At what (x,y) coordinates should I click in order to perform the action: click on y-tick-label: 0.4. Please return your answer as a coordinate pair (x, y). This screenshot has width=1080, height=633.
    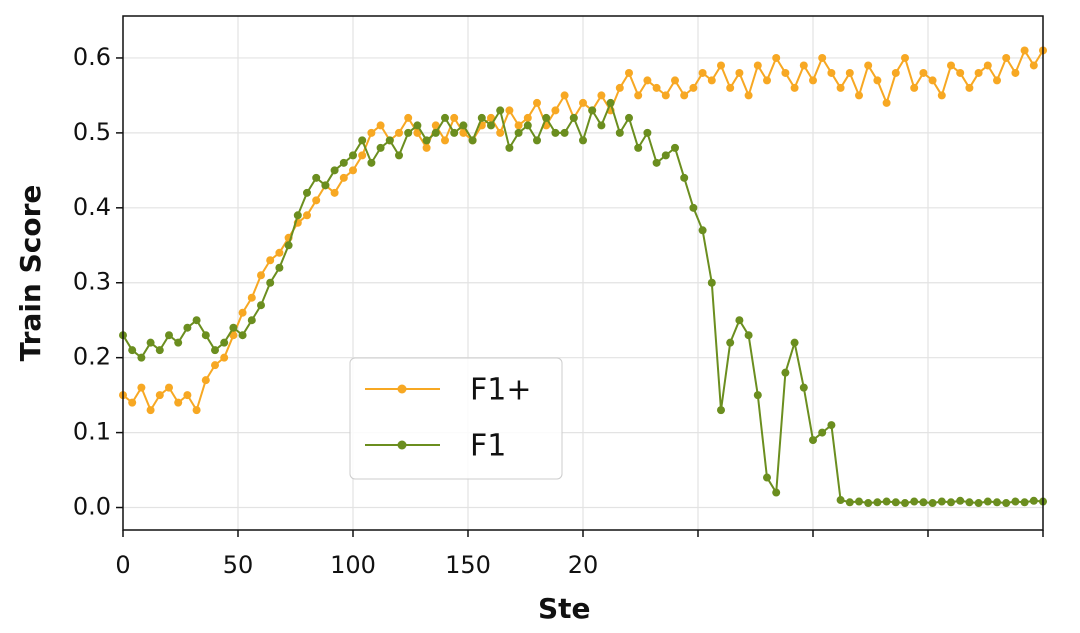
    Looking at the image, I should click on (92, 207).